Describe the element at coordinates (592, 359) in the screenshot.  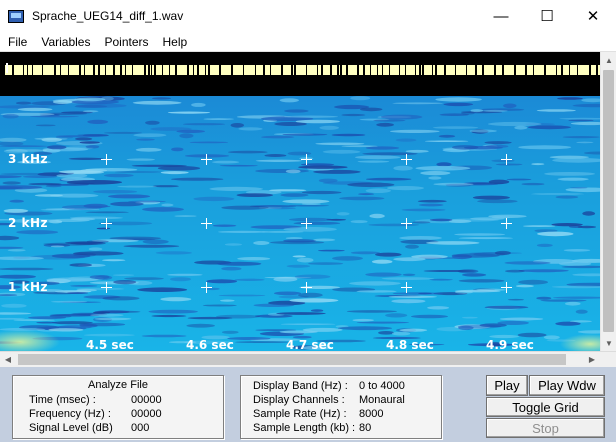
I see `scroll-right-button: ▶` at that location.